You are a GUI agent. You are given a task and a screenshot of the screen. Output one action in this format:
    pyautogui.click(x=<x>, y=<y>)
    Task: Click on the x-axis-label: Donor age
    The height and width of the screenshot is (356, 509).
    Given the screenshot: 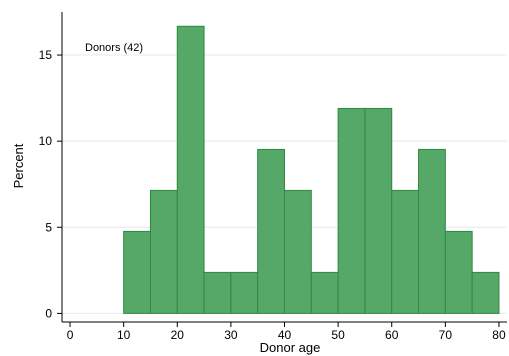 What is the action you would take?
    pyautogui.click(x=290, y=347)
    